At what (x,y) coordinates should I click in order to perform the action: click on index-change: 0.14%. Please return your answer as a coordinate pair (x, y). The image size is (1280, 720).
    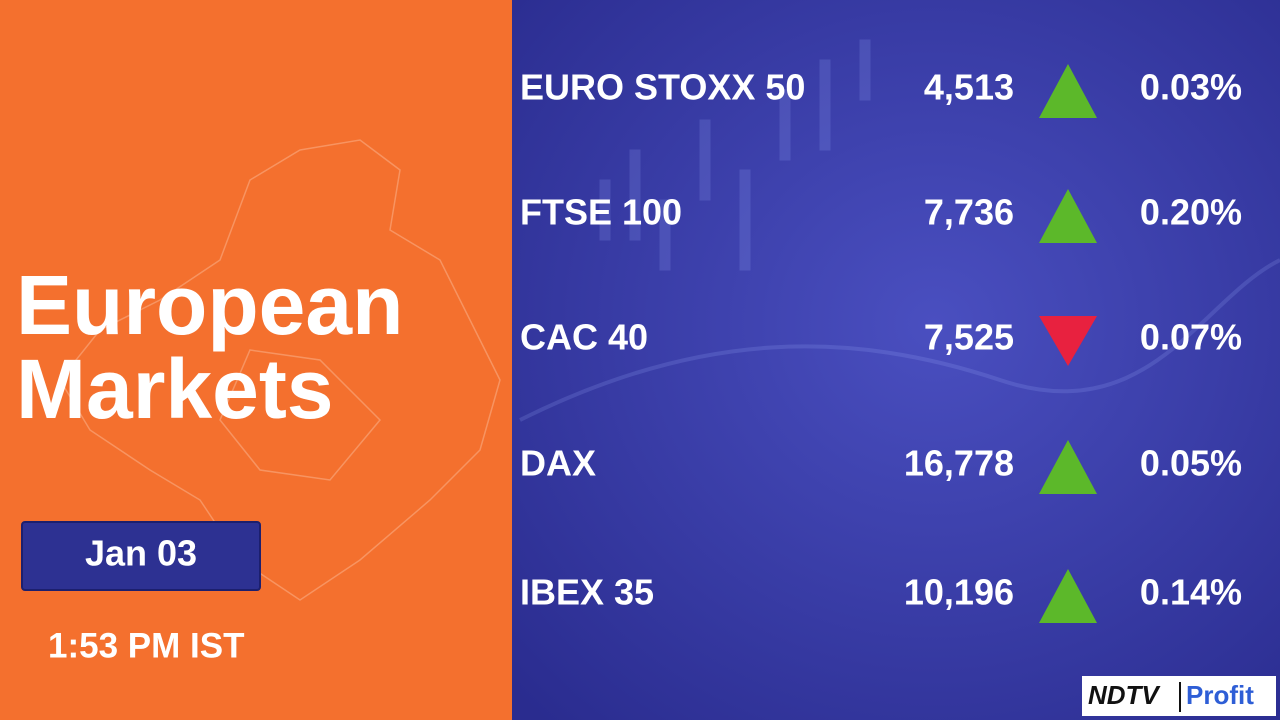
    Looking at the image, I should click on (1191, 592).